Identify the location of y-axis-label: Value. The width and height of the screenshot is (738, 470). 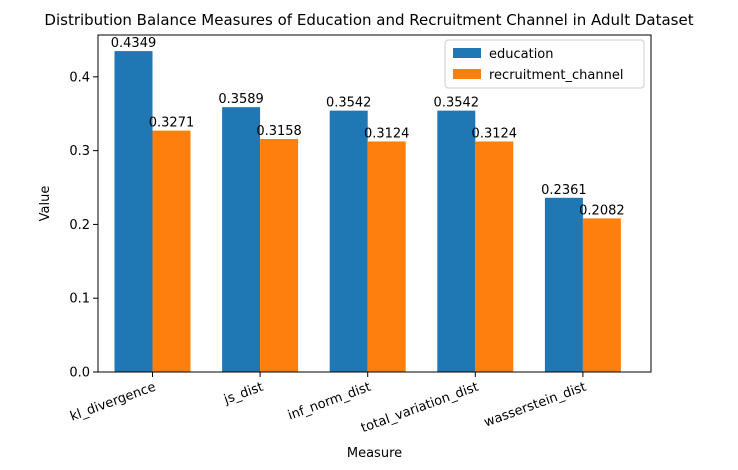
(45, 204).